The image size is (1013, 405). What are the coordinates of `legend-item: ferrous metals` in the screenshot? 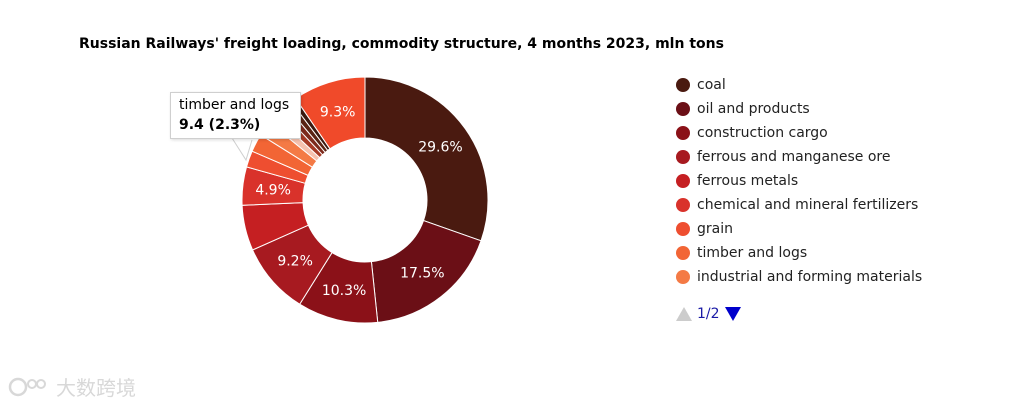 It's located at (799, 181).